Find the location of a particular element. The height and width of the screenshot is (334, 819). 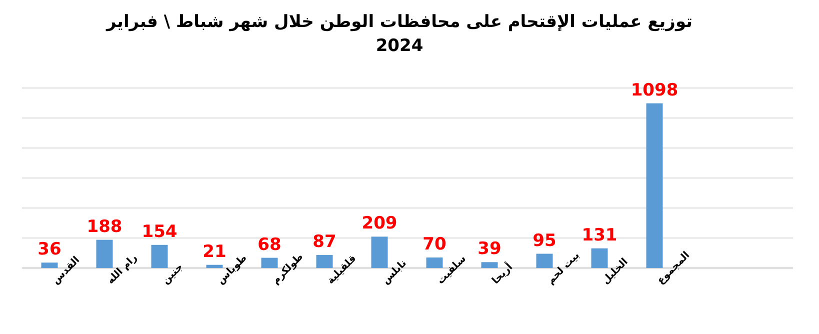

x-tick-label: قلقيلية is located at coordinates (342, 270).